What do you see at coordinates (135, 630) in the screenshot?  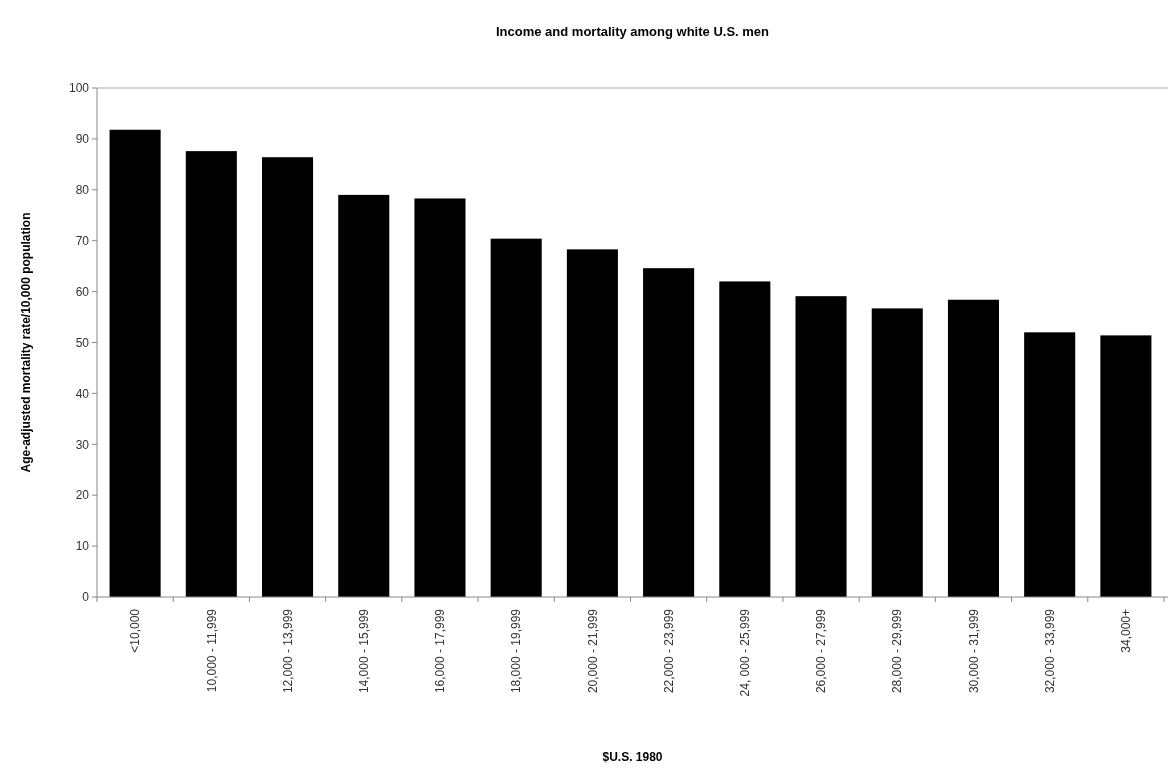 I see `x-tick-label: <10,000` at bounding box center [135, 630].